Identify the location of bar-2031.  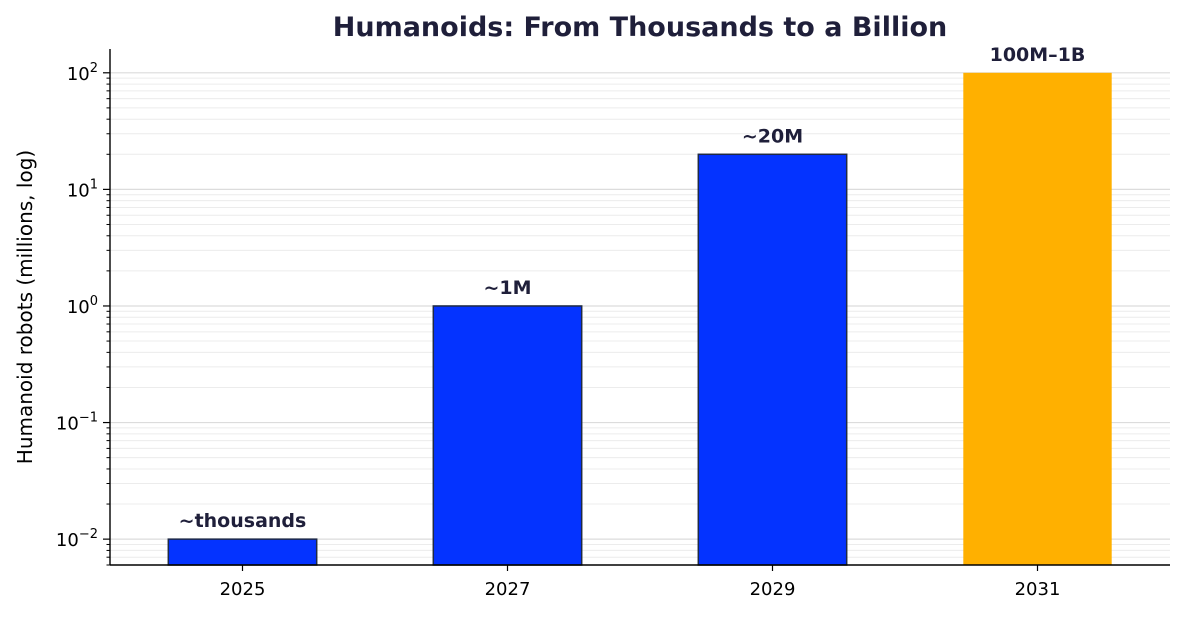
(1037, 319).